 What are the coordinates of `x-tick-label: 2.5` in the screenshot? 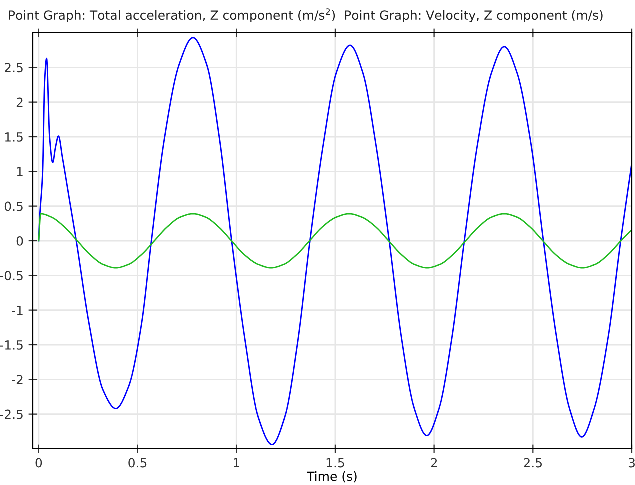 It's located at (533, 463).